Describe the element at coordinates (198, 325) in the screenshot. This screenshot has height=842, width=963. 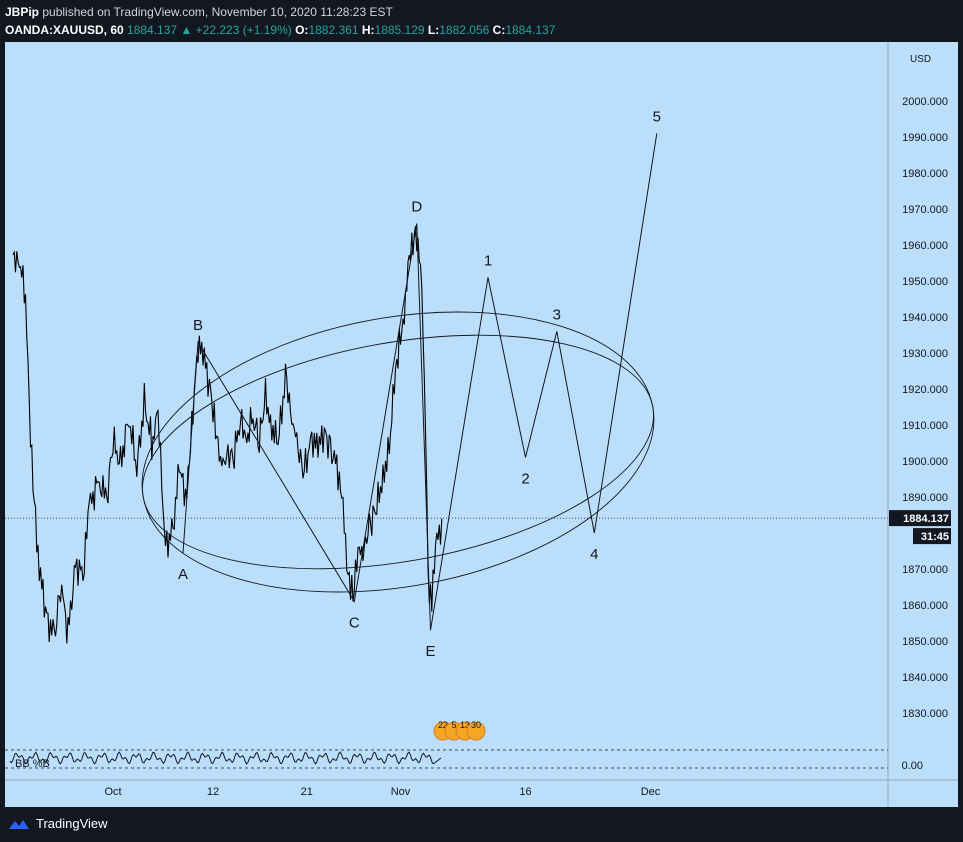
I see `wave-label: B` at that location.